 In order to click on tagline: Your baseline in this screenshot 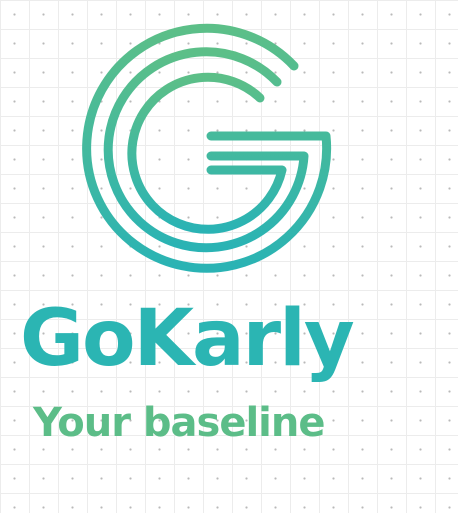, I will do `click(179, 423)`.